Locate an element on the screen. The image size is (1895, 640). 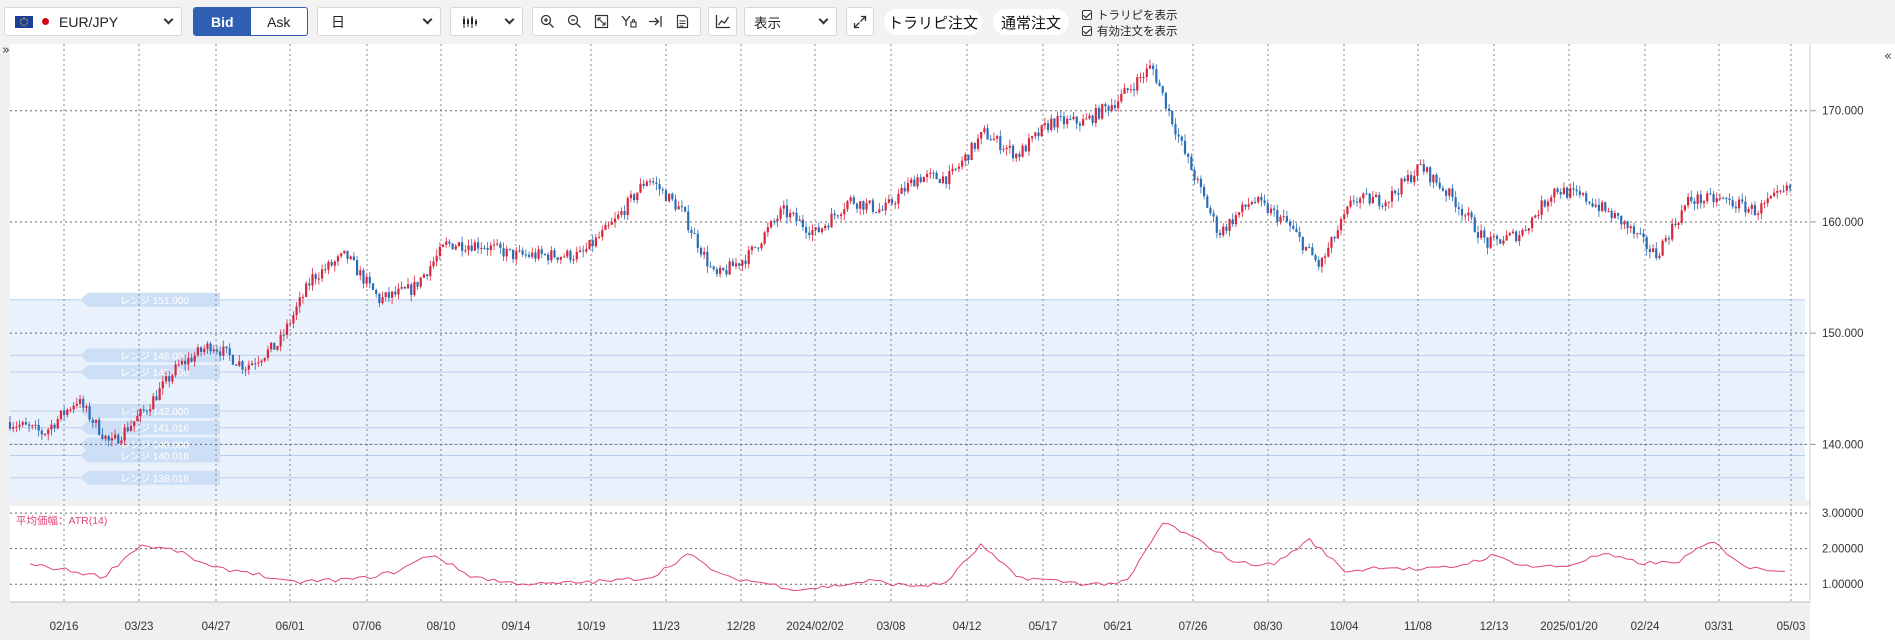
auto-scale-icon is located at coordinates (628, 21).